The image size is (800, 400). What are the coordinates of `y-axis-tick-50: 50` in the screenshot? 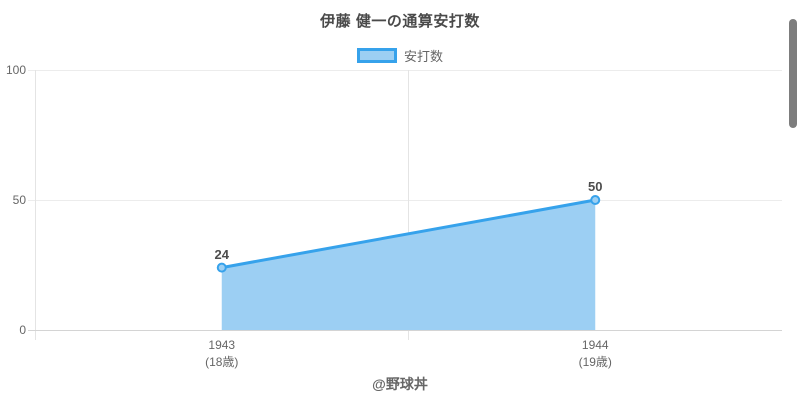 It's located at (19, 200).